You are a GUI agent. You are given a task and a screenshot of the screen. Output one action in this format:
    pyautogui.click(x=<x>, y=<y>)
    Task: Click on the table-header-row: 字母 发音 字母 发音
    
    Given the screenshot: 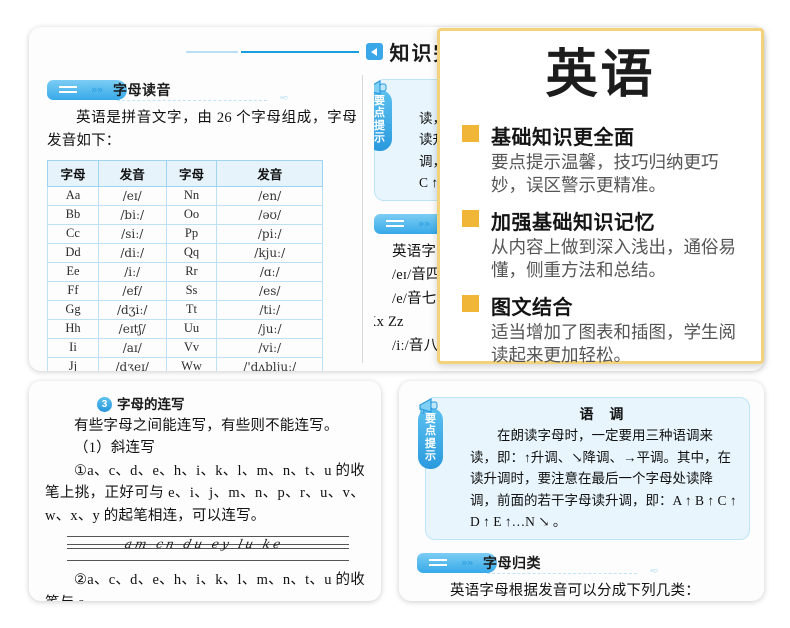 What is the action you would take?
    pyautogui.click(x=185, y=173)
    